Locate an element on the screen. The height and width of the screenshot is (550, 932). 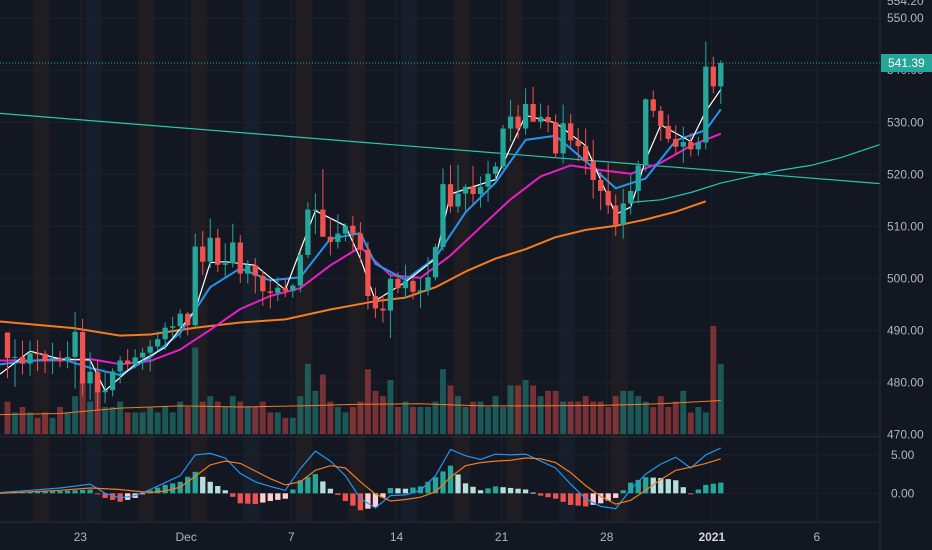
price-tick-label: 510.00 is located at coordinates (905, 226).